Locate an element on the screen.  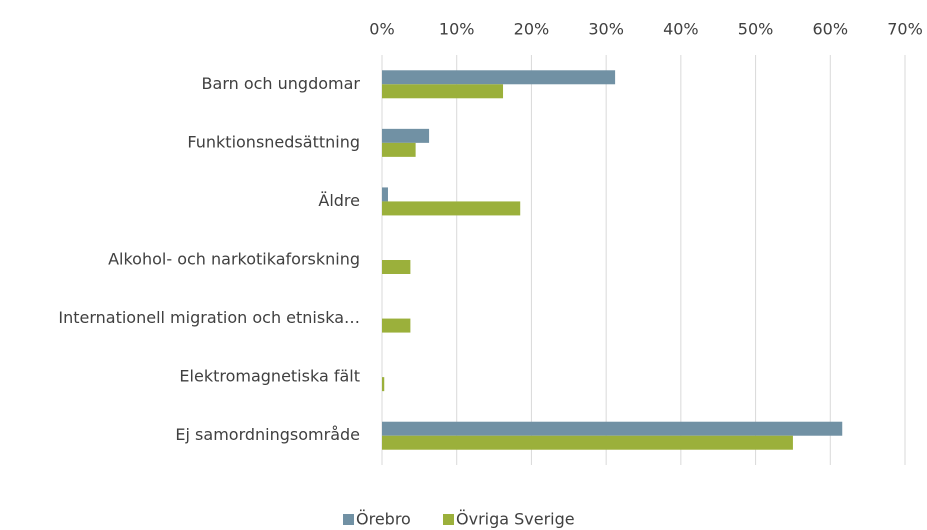
legend-label: Örebro is located at coordinates (383, 519).